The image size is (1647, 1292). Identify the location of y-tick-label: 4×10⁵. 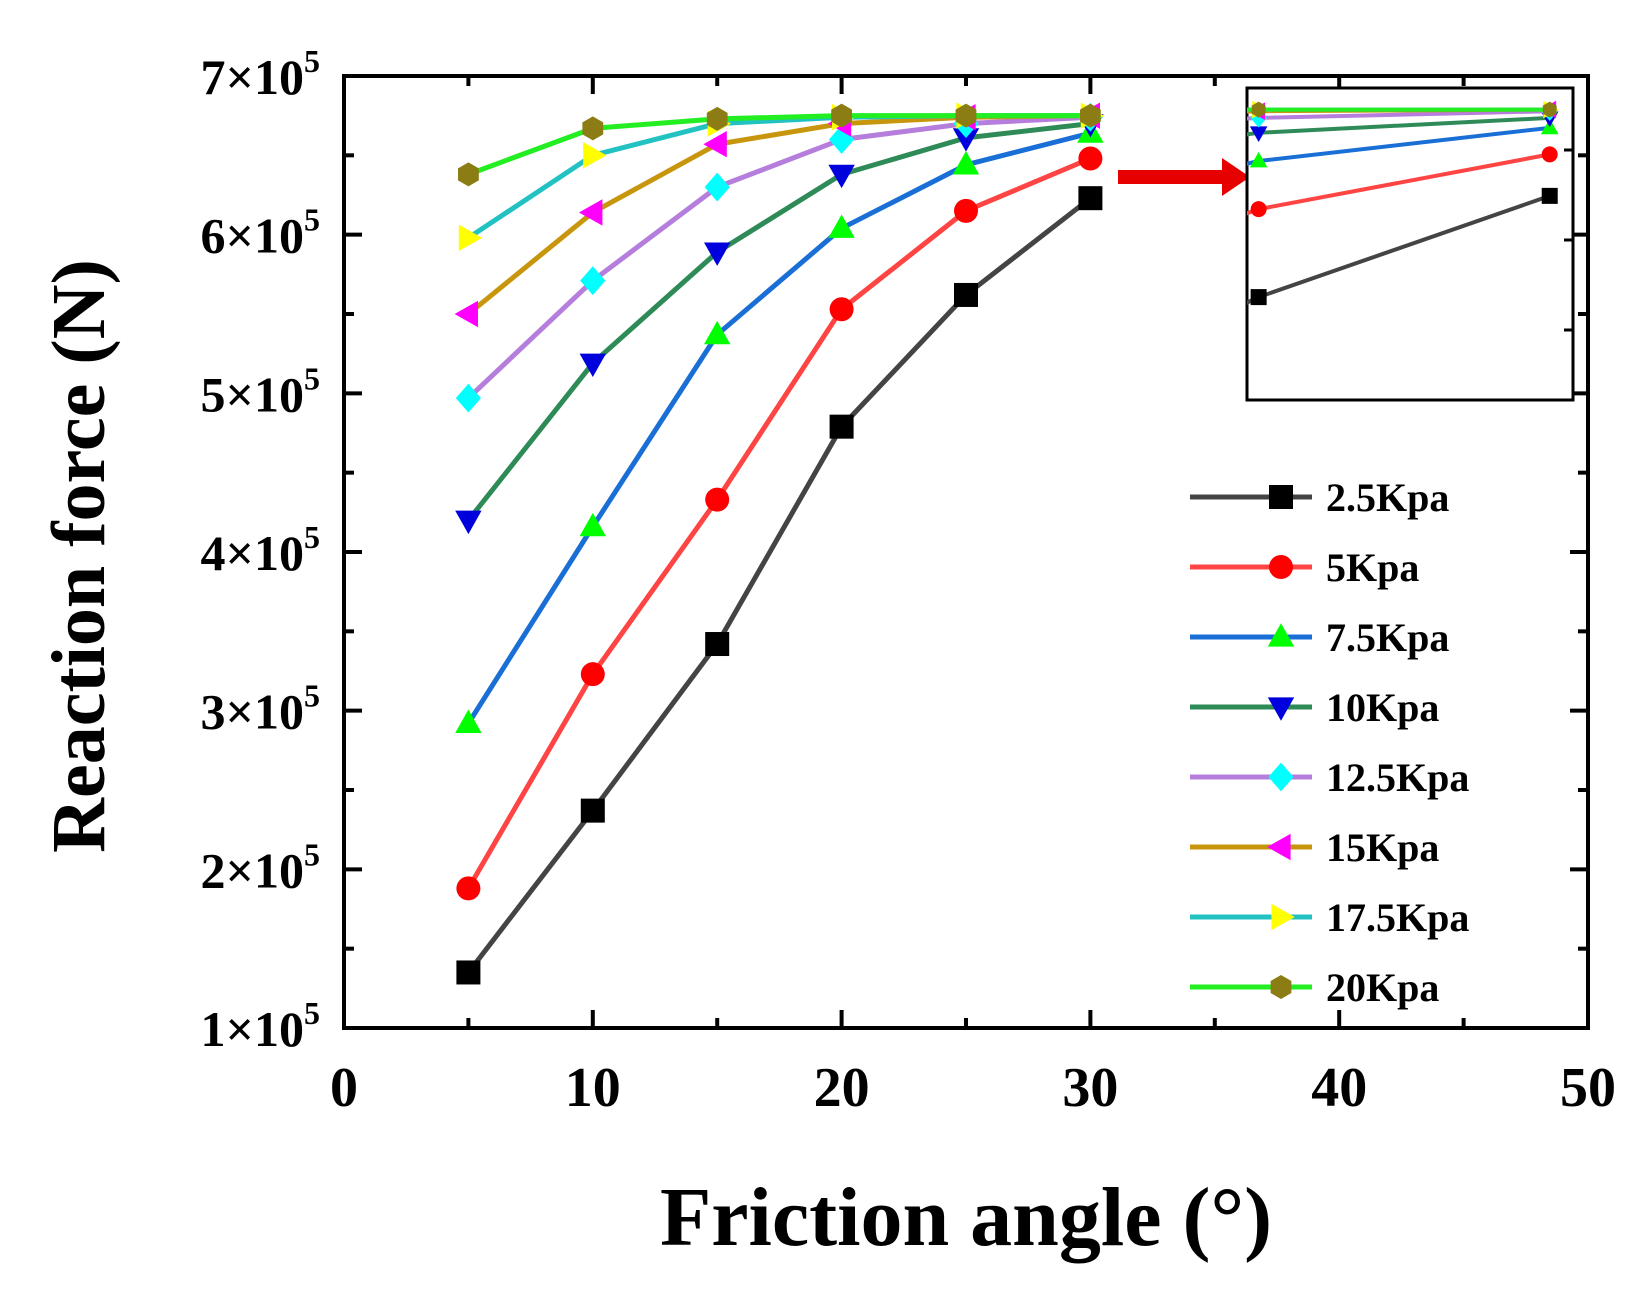
(261, 550).